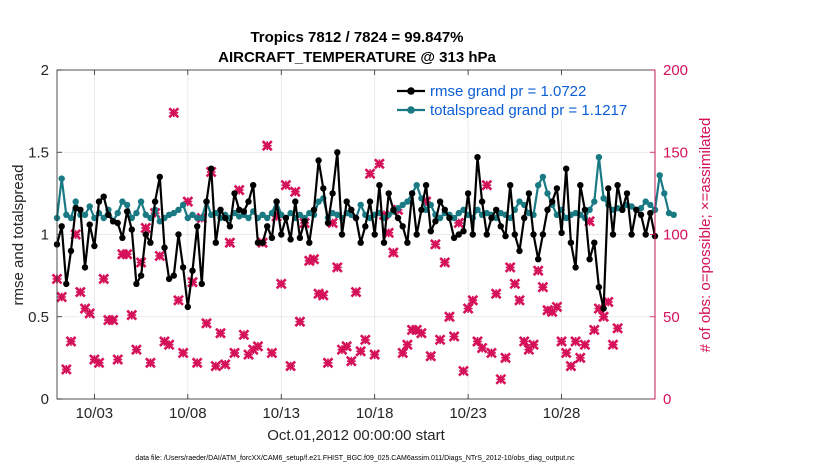  I want to click on x-tick-label: 10/23, so click(468, 413).